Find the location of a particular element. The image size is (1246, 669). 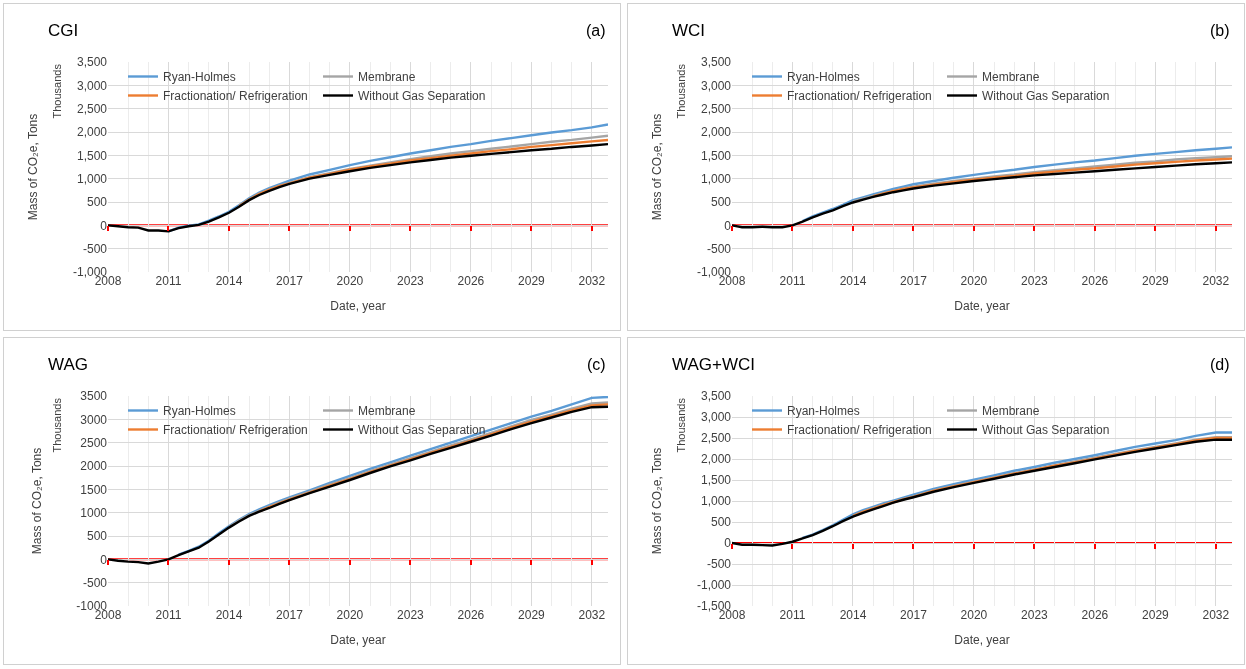

chart-title: WAG+WCI is located at coordinates (713, 365).